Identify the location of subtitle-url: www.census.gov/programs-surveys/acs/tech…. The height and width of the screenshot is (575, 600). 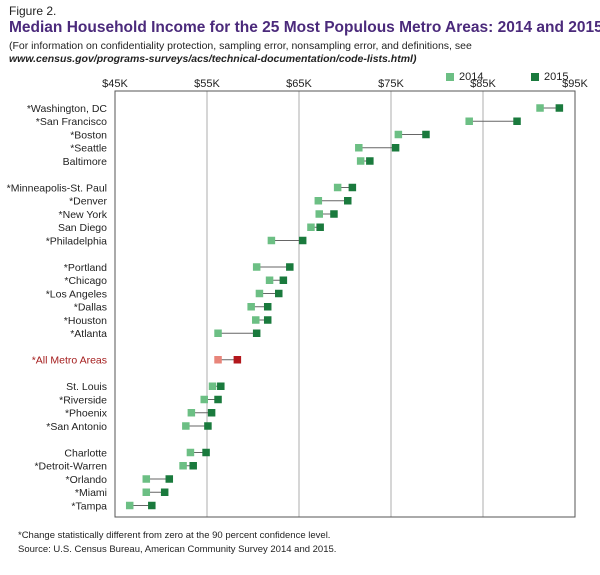
(213, 59).